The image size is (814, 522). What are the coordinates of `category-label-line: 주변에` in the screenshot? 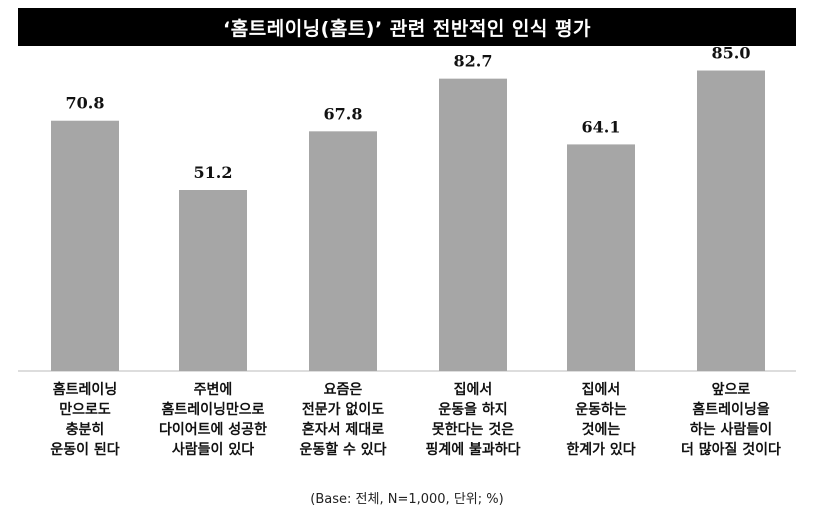 It's located at (213, 390).